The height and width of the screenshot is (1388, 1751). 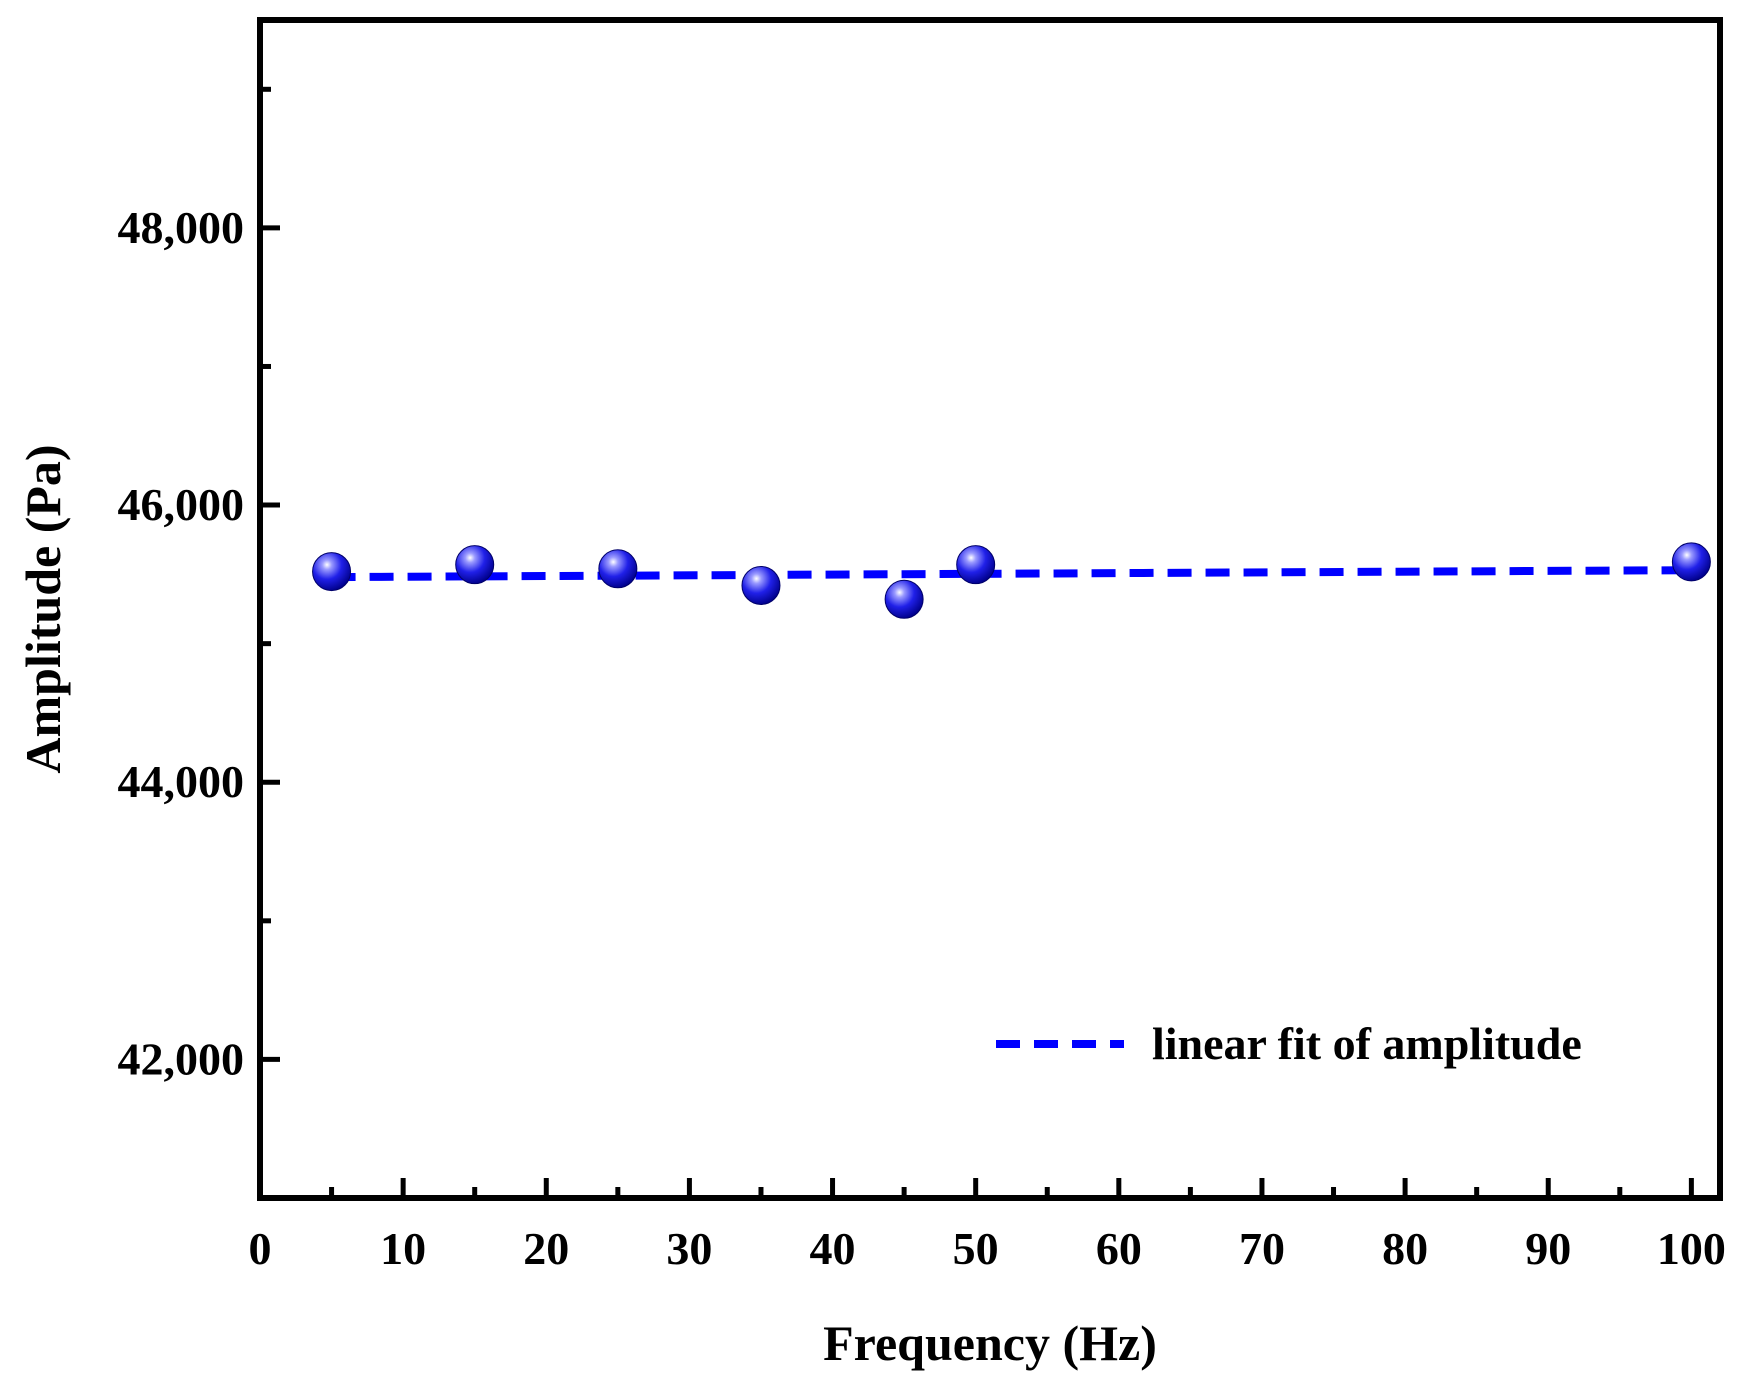 What do you see at coordinates (1548, 1248) in the screenshot?
I see `x-tick-label: 90` at bounding box center [1548, 1248].